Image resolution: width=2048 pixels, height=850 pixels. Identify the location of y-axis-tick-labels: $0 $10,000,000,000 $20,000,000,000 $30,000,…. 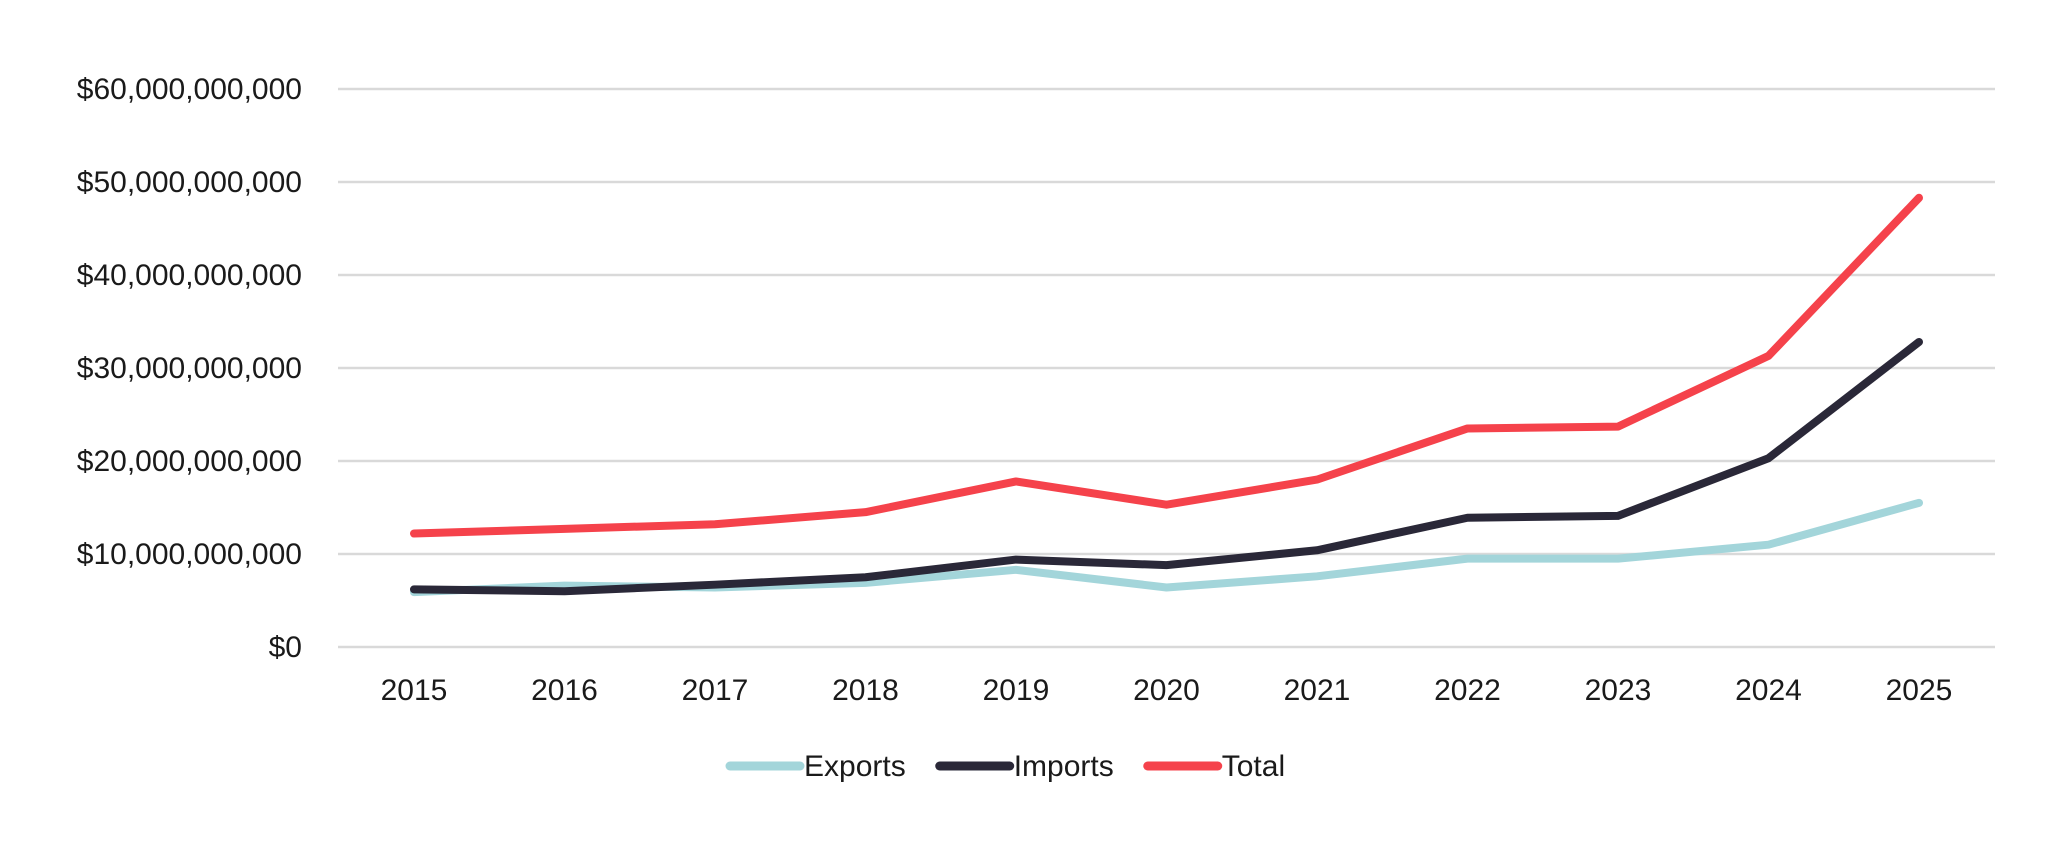
(189, 368).